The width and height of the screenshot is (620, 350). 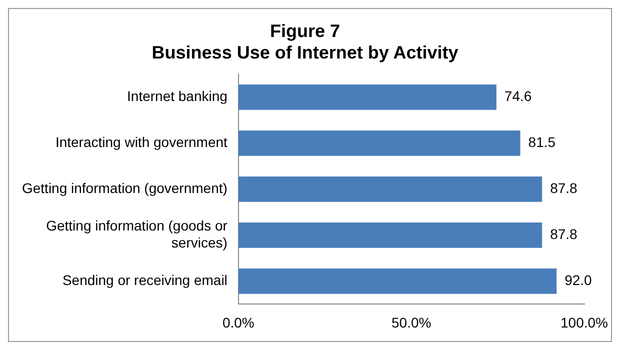 I want to click on y-tick-label: Getting information (government), so click(x=125, y=188).